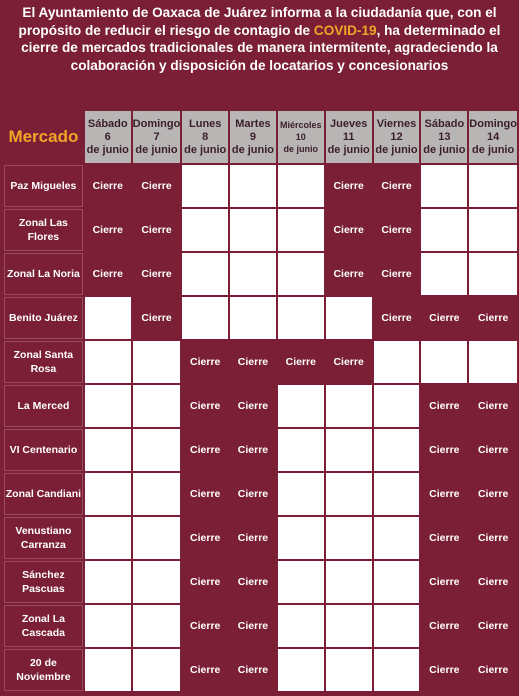  I want to click on table-row: Paz Migueles Cierre Cierre Cierre Cierre, so click(260, 186).